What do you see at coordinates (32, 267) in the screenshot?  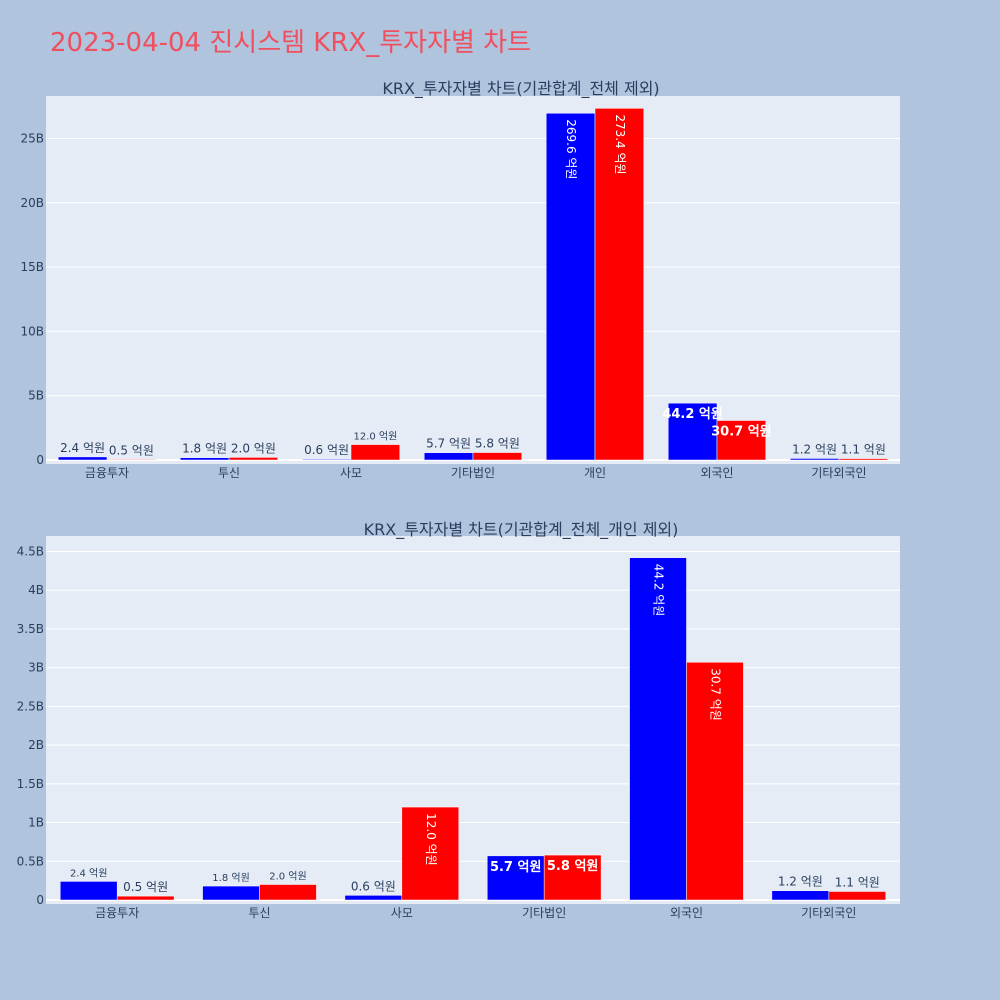 I see `y-tick-label: 15B` at bounding box center [32, 267].